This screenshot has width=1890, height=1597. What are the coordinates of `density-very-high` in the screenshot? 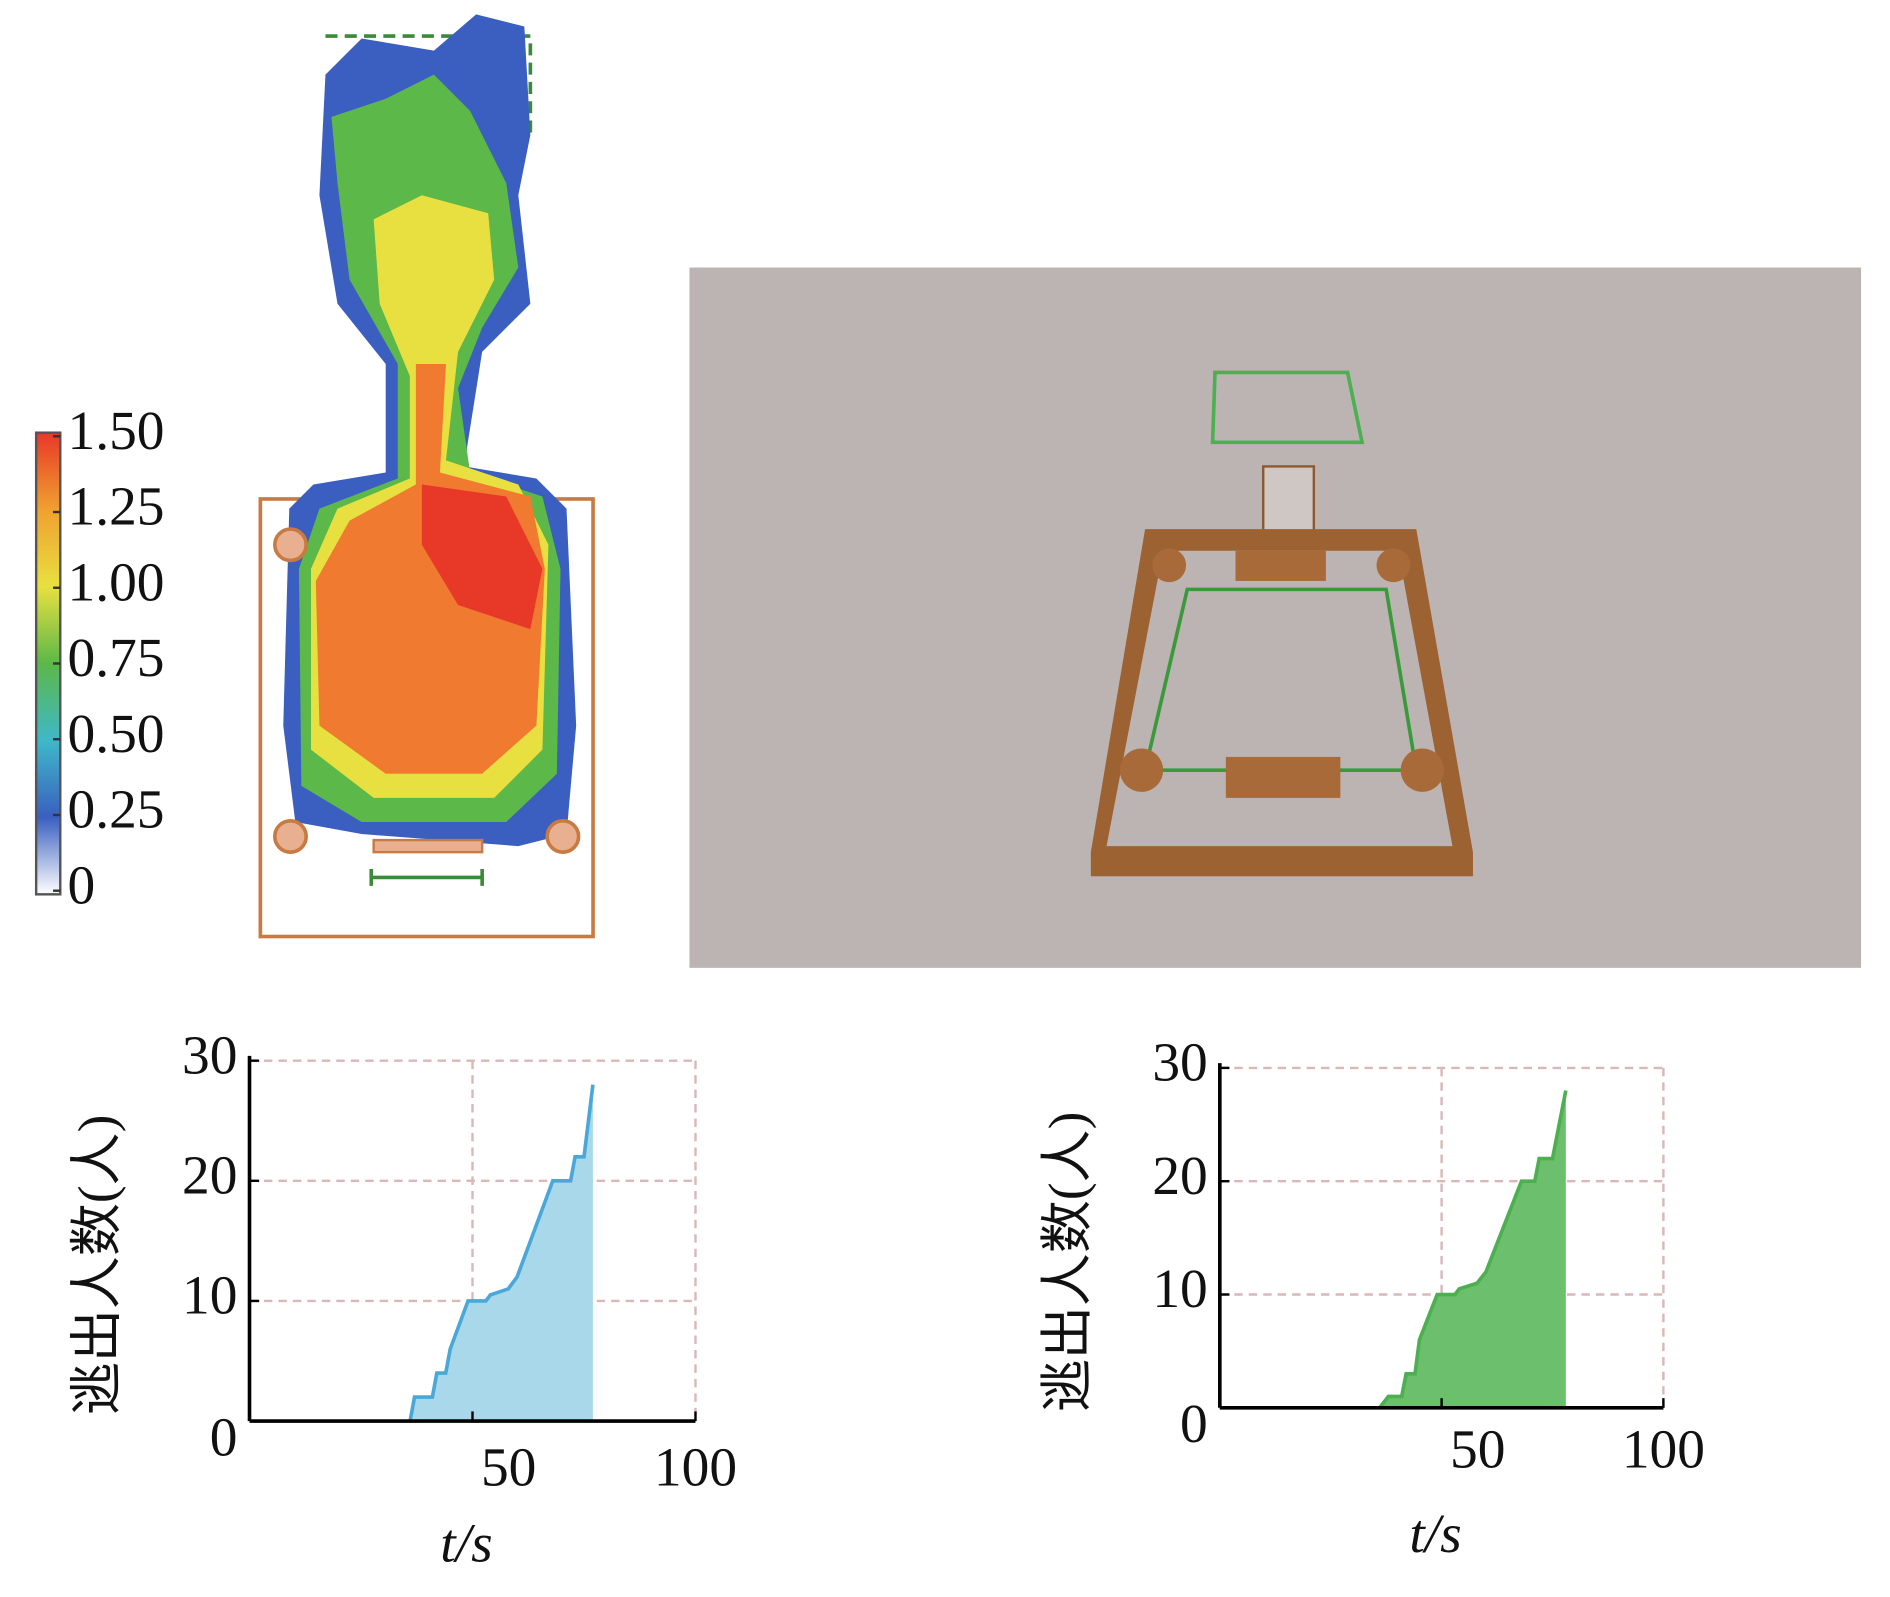 It's located at (430, 568).